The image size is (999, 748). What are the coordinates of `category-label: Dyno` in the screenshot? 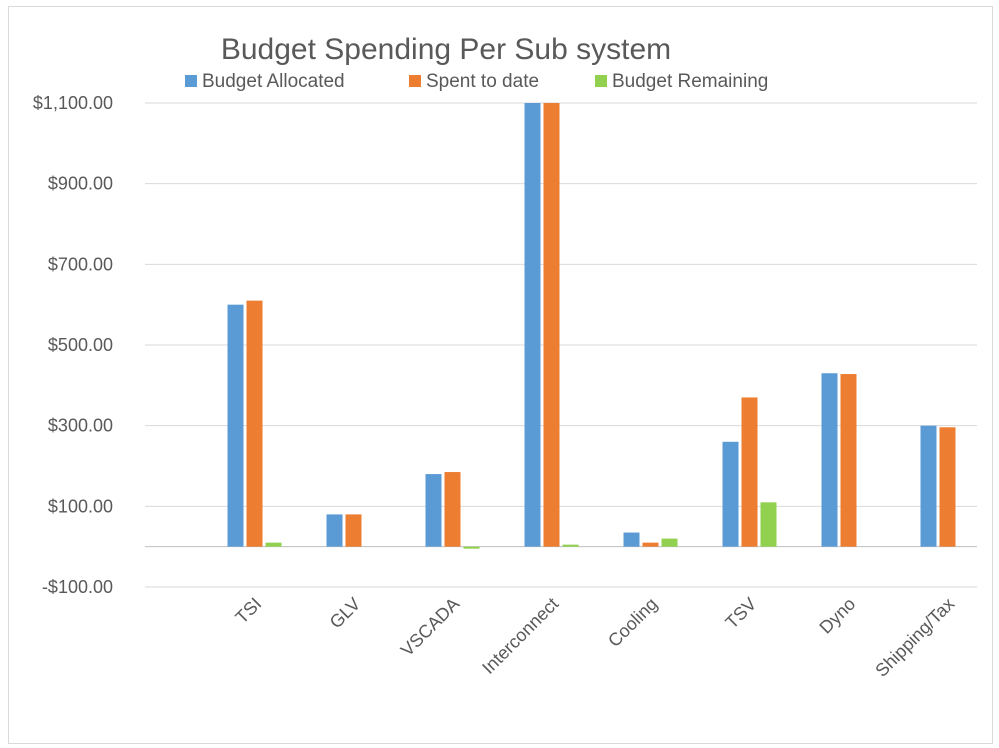 It's located at (837, 616).